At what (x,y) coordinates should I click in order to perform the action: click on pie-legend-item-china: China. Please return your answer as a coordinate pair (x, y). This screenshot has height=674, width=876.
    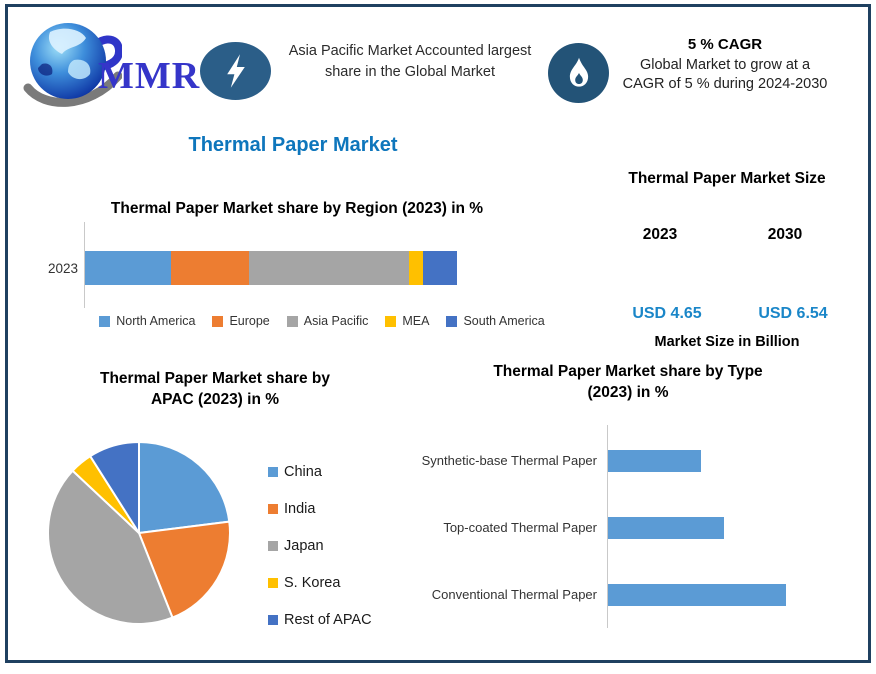
    Looking at the image, I should click on (320, 472).